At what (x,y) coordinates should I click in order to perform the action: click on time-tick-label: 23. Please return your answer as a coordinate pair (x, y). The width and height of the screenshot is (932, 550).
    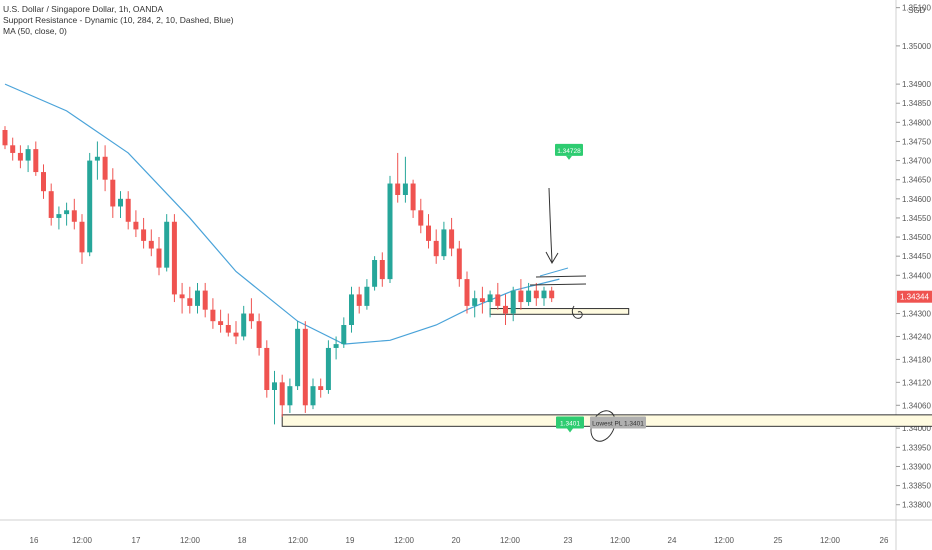
    Looking at the image, I should click on (568, 540).